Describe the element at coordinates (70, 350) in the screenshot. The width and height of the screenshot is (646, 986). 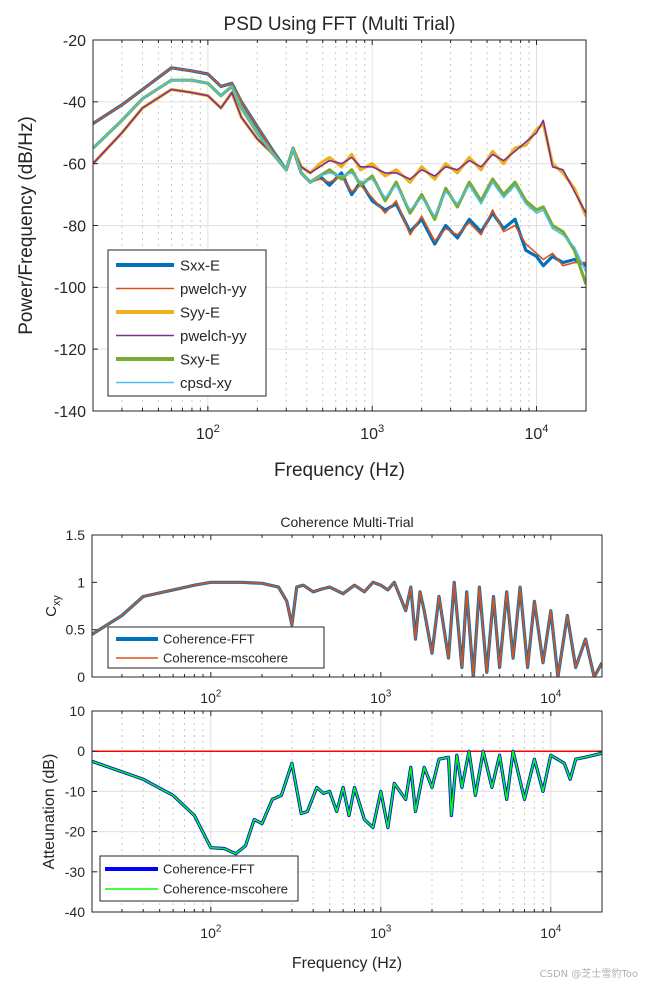
I see `y-tick-label: -120` at that location.